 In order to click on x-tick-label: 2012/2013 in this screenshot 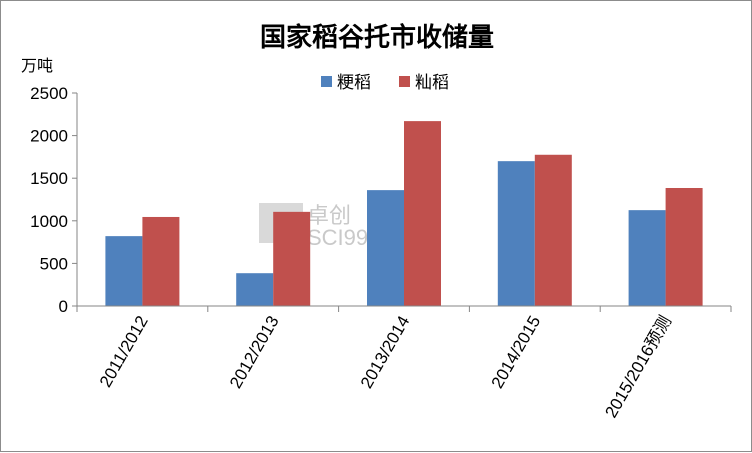, I will do `click(254, 352)`.